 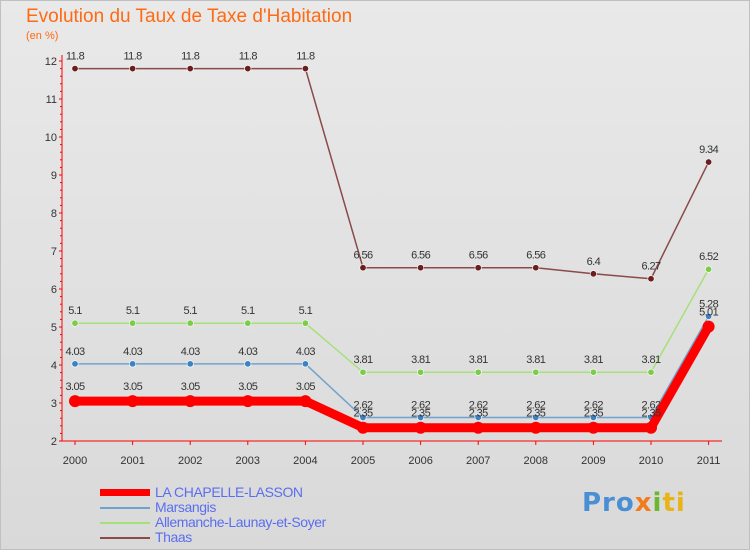 What do you see at coordinates (708, 304) in the screenshot?
I see `data-label: 5.28` at bounding box center [708, 304].